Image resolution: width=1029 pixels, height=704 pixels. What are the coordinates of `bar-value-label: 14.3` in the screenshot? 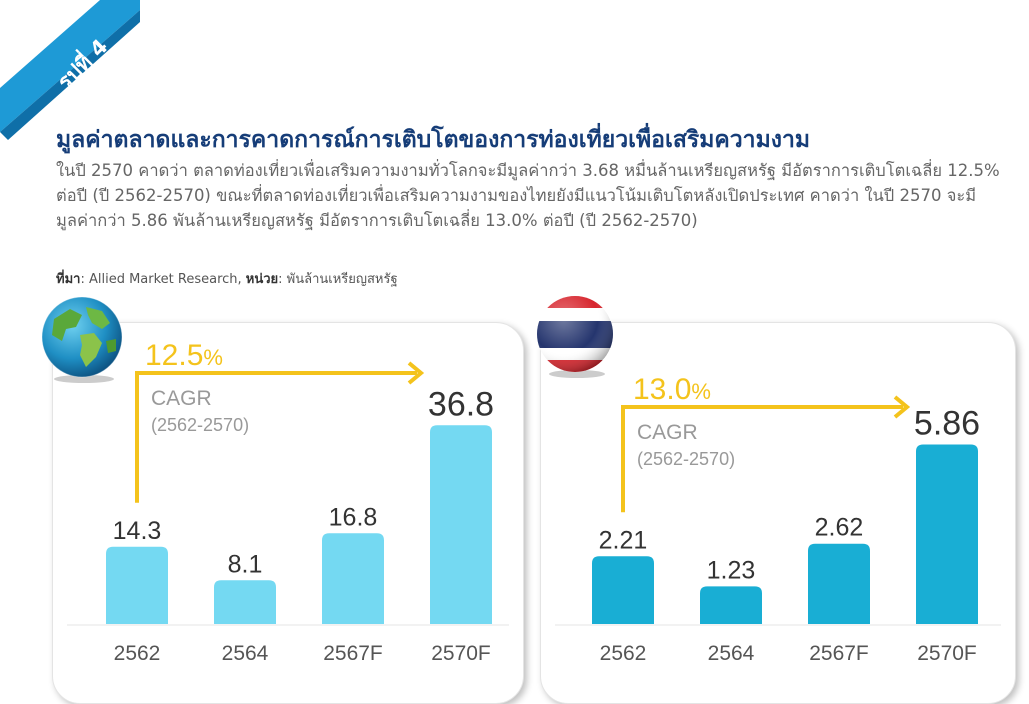 It's located at (137, 531).